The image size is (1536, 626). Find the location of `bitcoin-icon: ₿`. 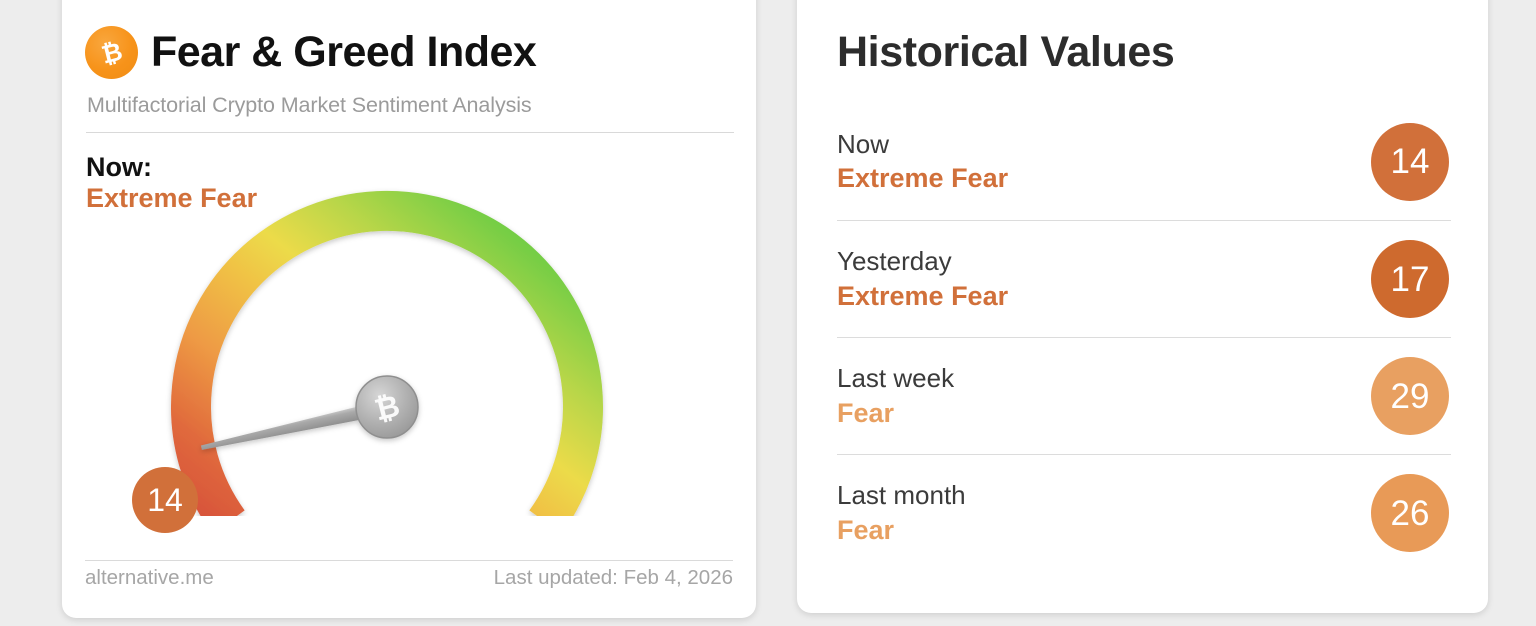

bitcoin-icon: ₿ is located at coordinates (111, 52).